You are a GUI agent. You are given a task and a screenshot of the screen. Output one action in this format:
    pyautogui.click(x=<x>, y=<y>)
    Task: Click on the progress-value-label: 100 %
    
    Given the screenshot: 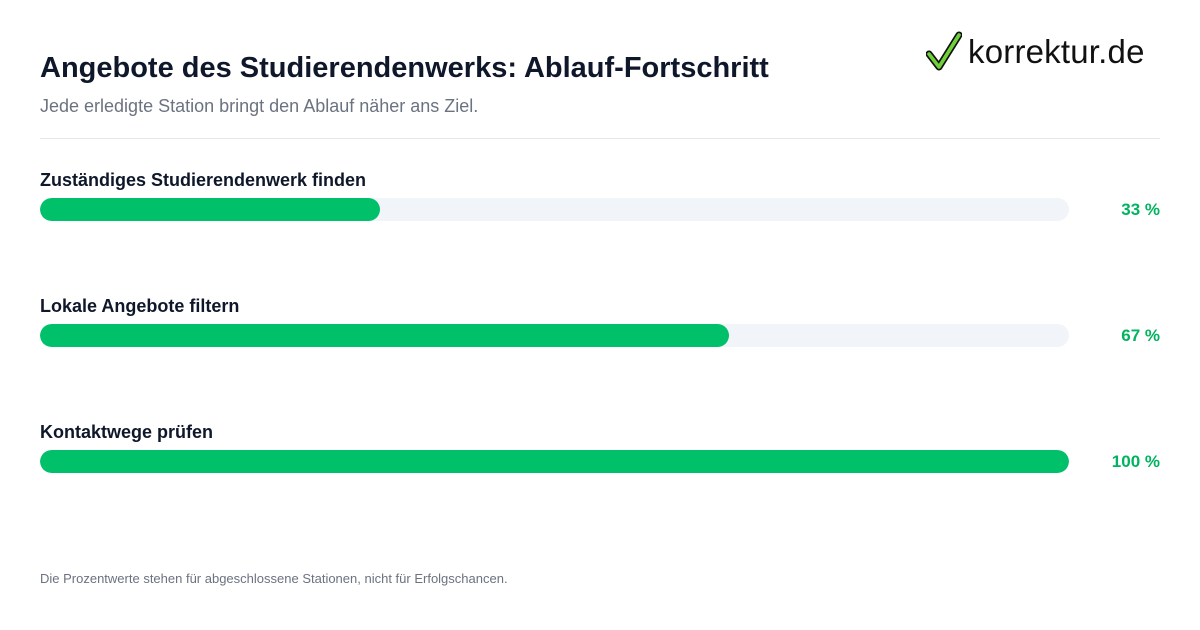 What is the action you would take?
    pyautogui.click(x=1135, y=461)
    